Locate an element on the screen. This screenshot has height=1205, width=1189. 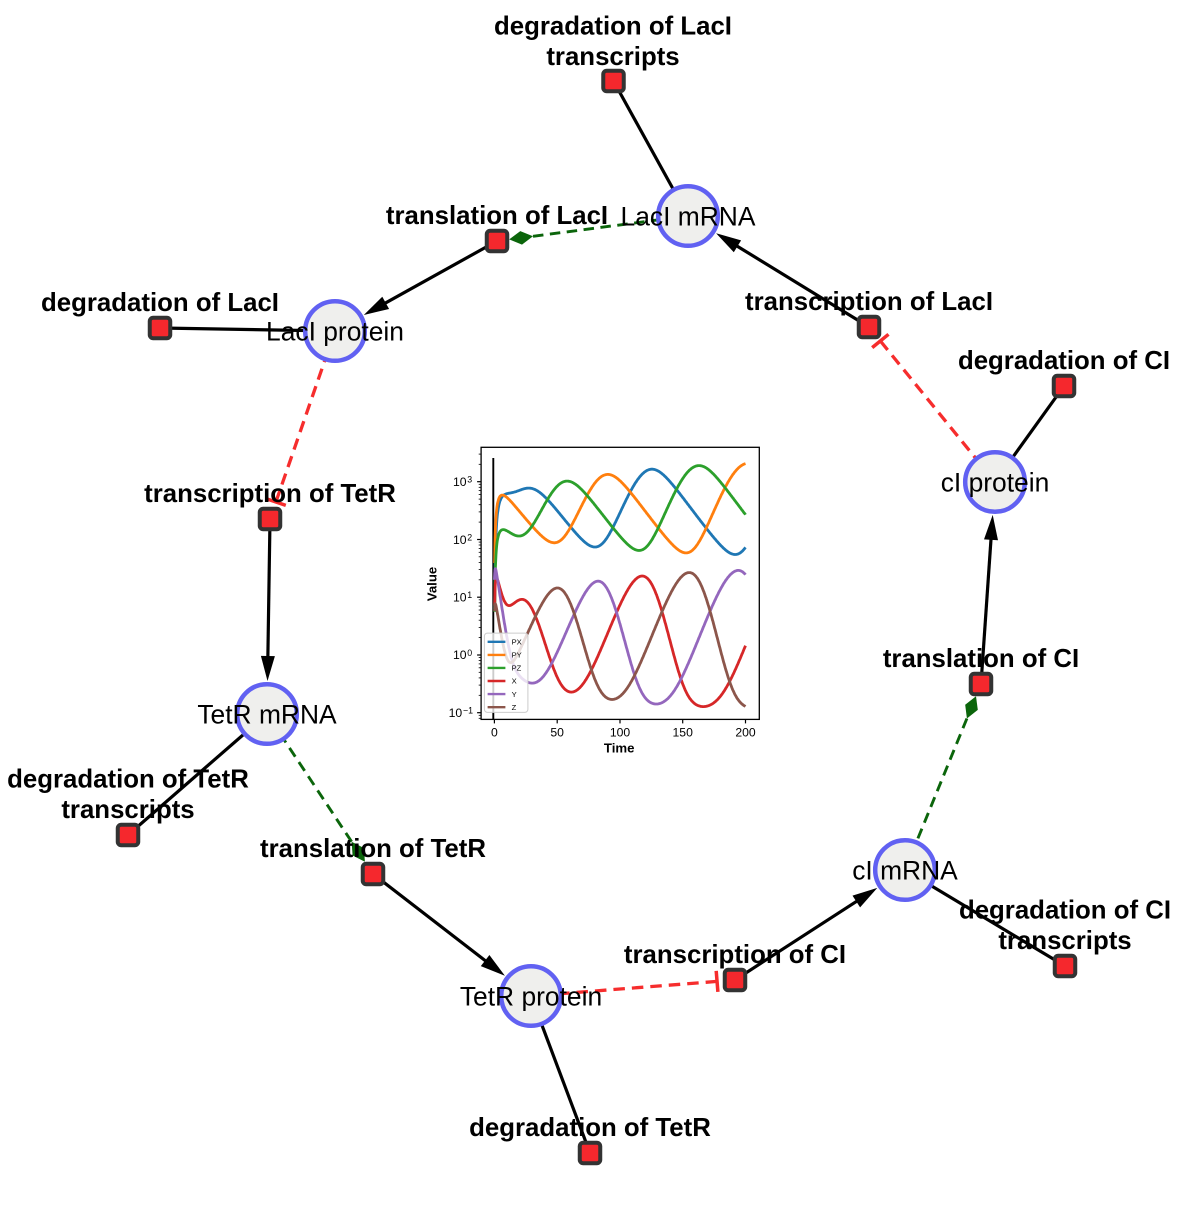
svg-text: PZ is located at coordinates (517, 668).